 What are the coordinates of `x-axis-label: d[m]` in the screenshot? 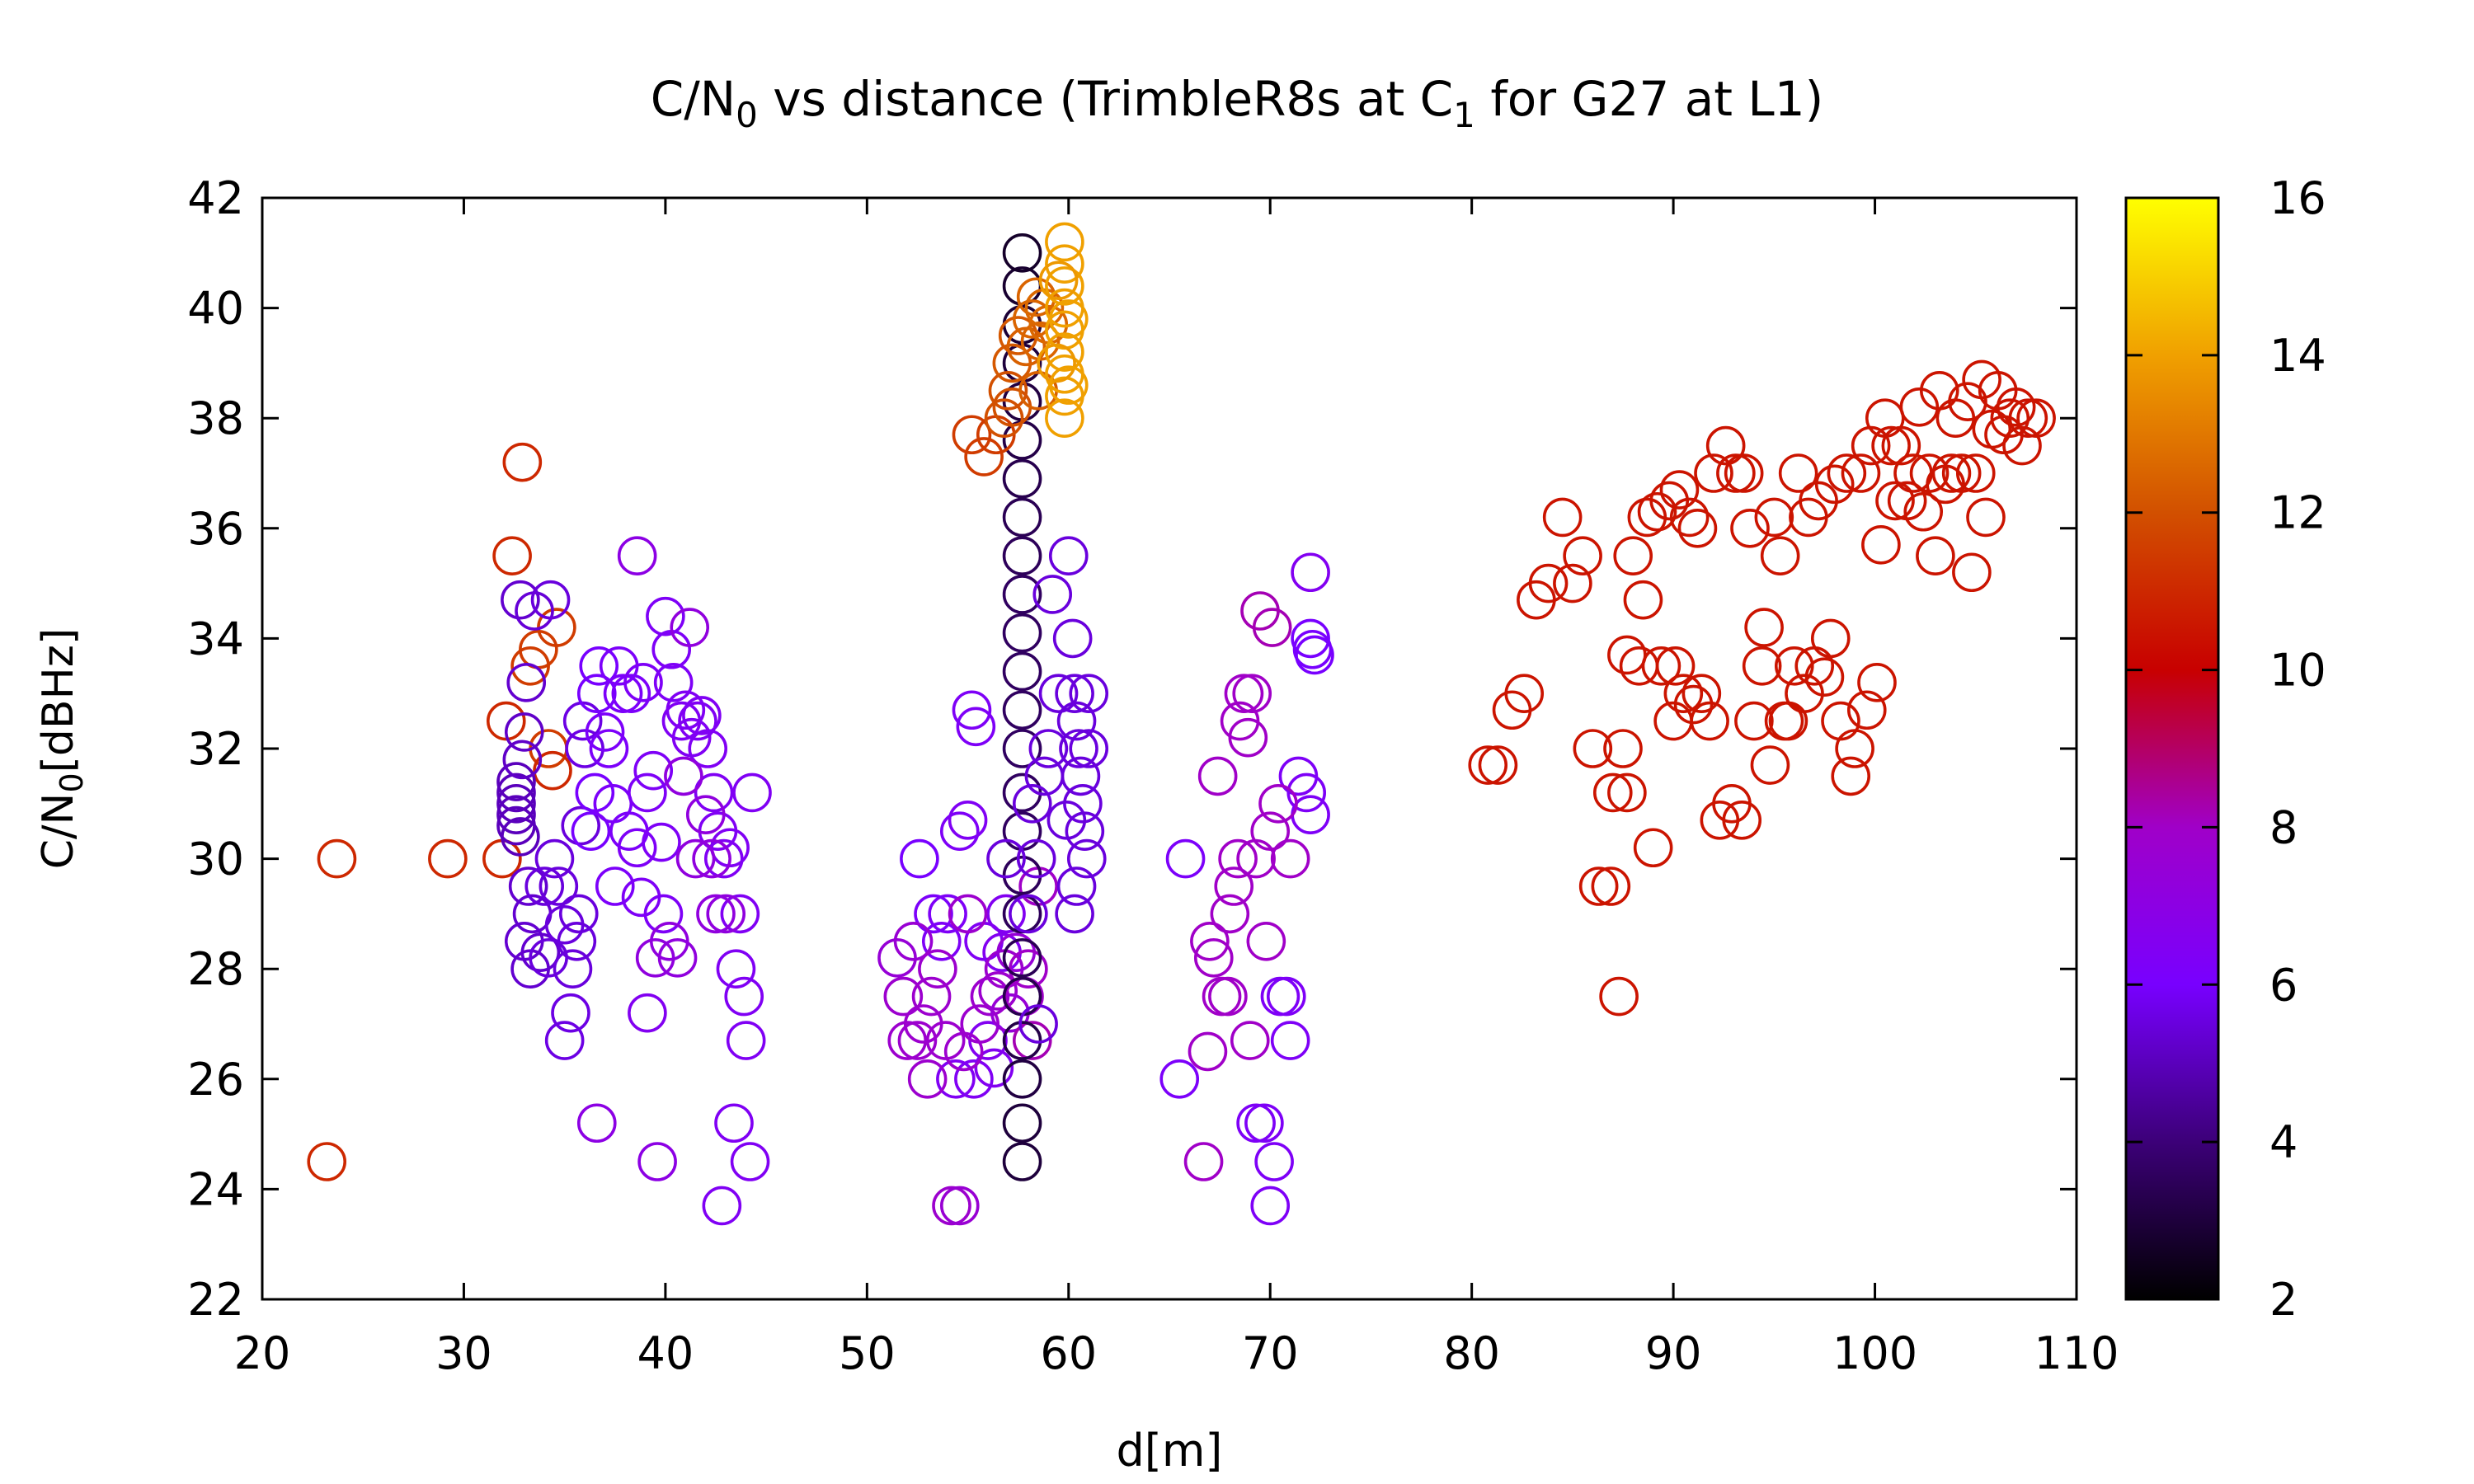 It's located at (1169, 1451).